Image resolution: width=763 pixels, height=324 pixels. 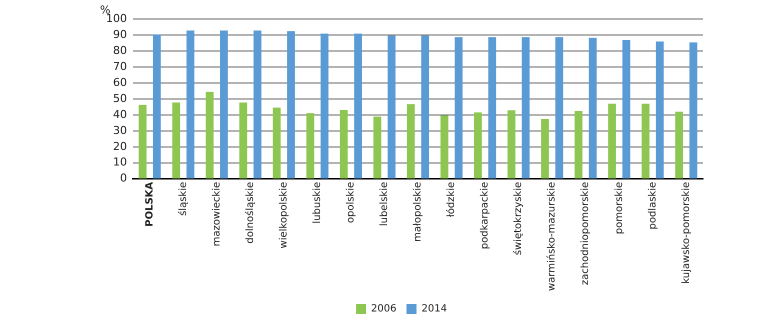 I want to click on x-tick-label: opolskie, so click(x=351, y=203).